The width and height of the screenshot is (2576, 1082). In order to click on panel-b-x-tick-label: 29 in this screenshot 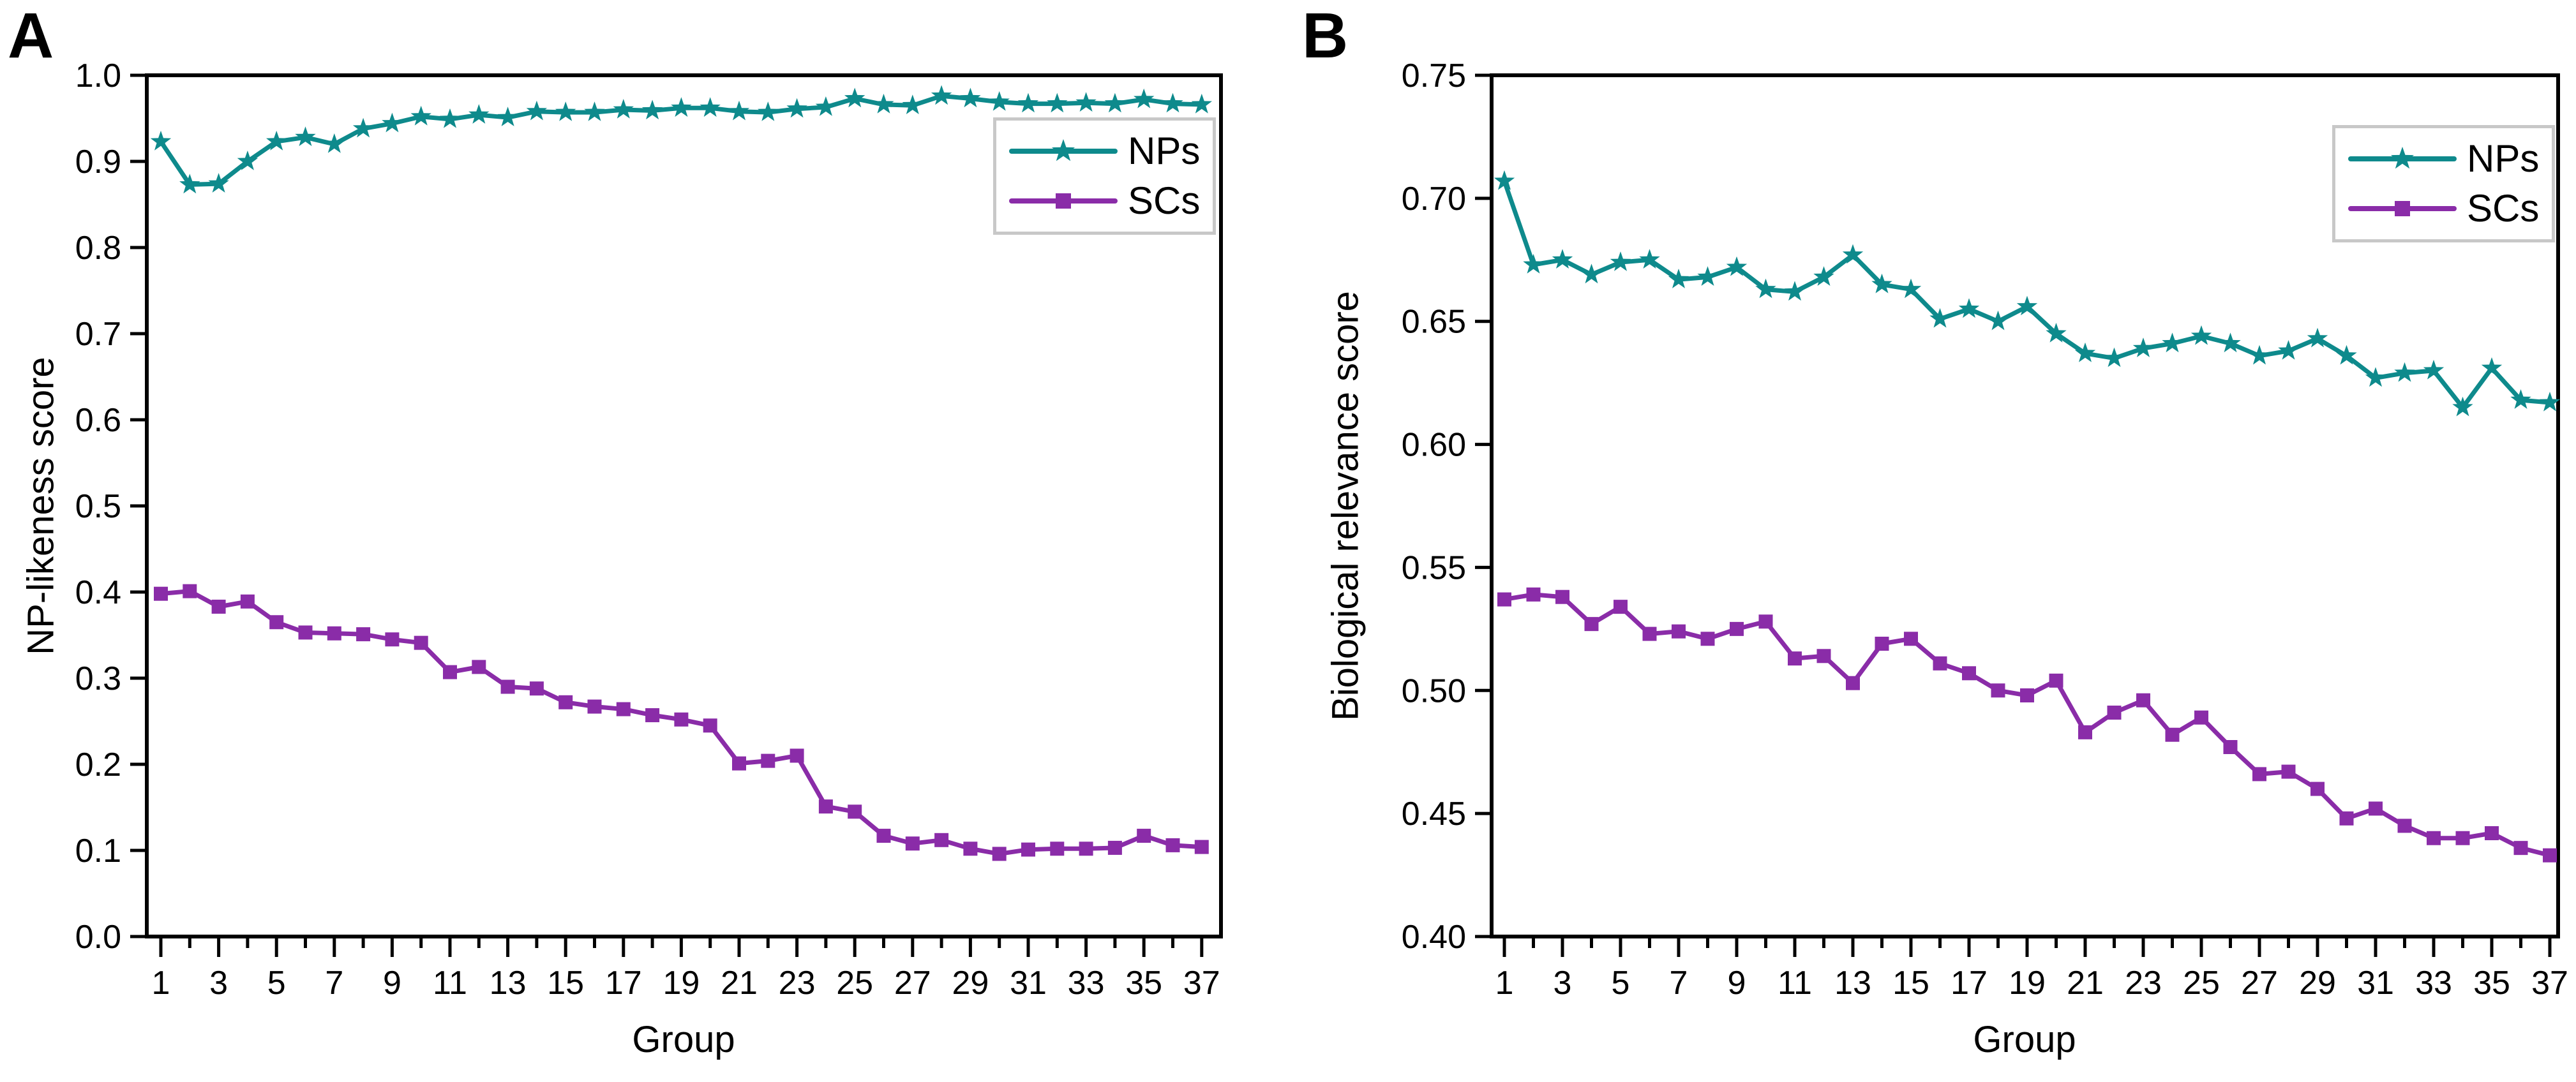, I will do `click(2317, 983)`.